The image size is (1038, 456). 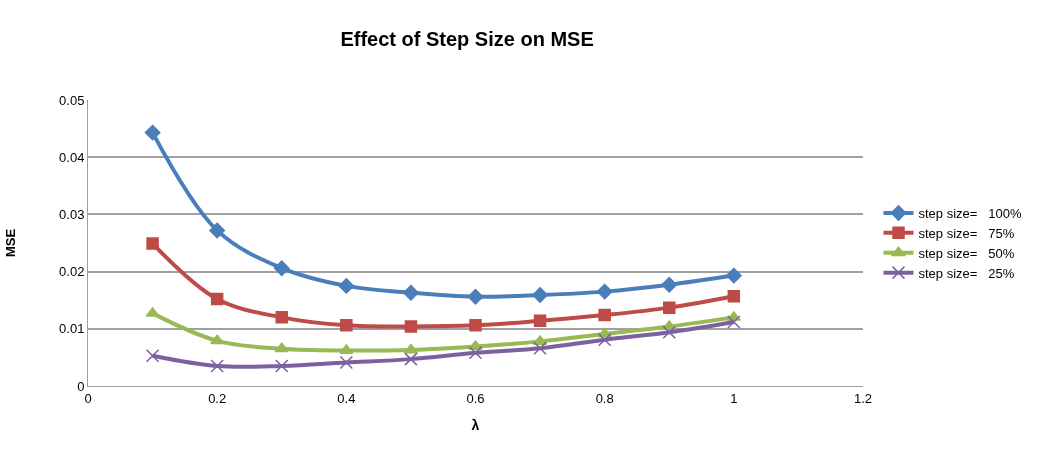 I want to click on legend-label: step size= 25%, so click(x=966, y=273).